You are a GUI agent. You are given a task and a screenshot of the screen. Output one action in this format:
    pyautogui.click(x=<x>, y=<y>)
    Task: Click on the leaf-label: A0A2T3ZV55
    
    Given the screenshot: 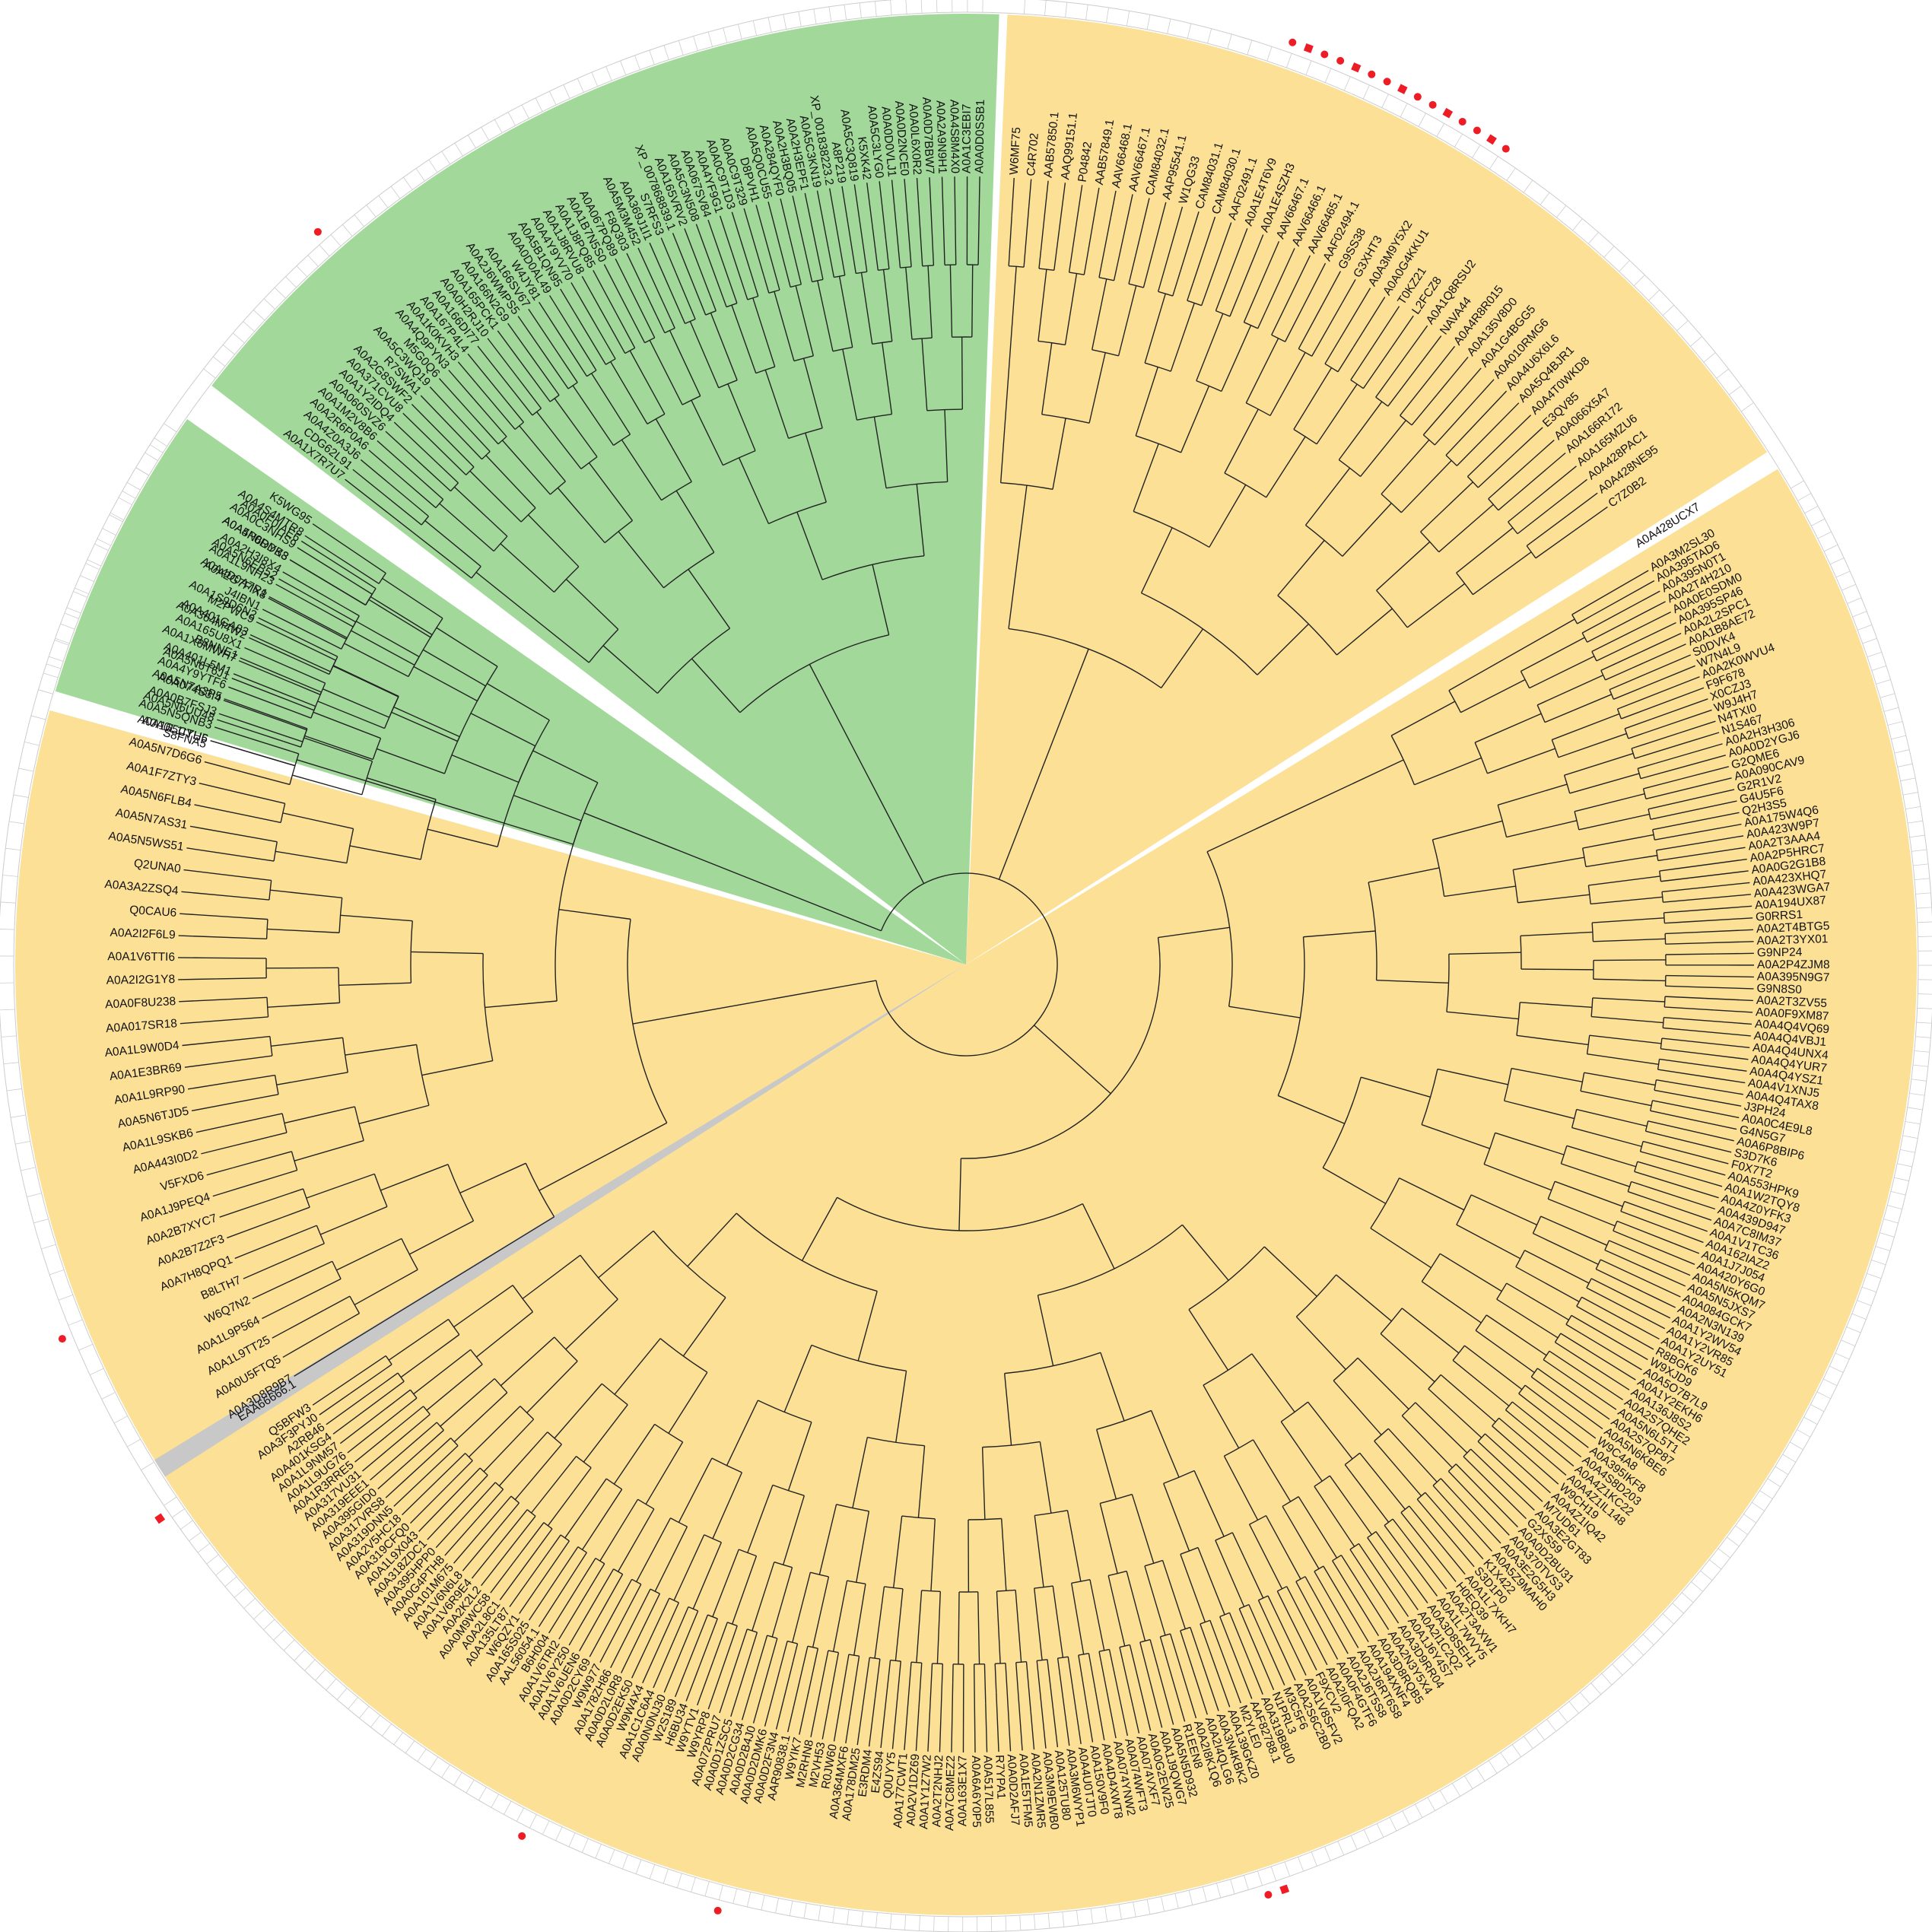 What is the action you would take?
    pyautogui.click(x=1792, y=1002)
    